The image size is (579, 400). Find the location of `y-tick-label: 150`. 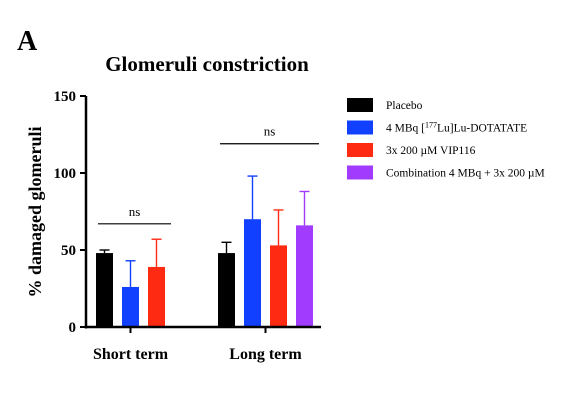

y-tick-label: 150 is located at coordinates (65, 97).